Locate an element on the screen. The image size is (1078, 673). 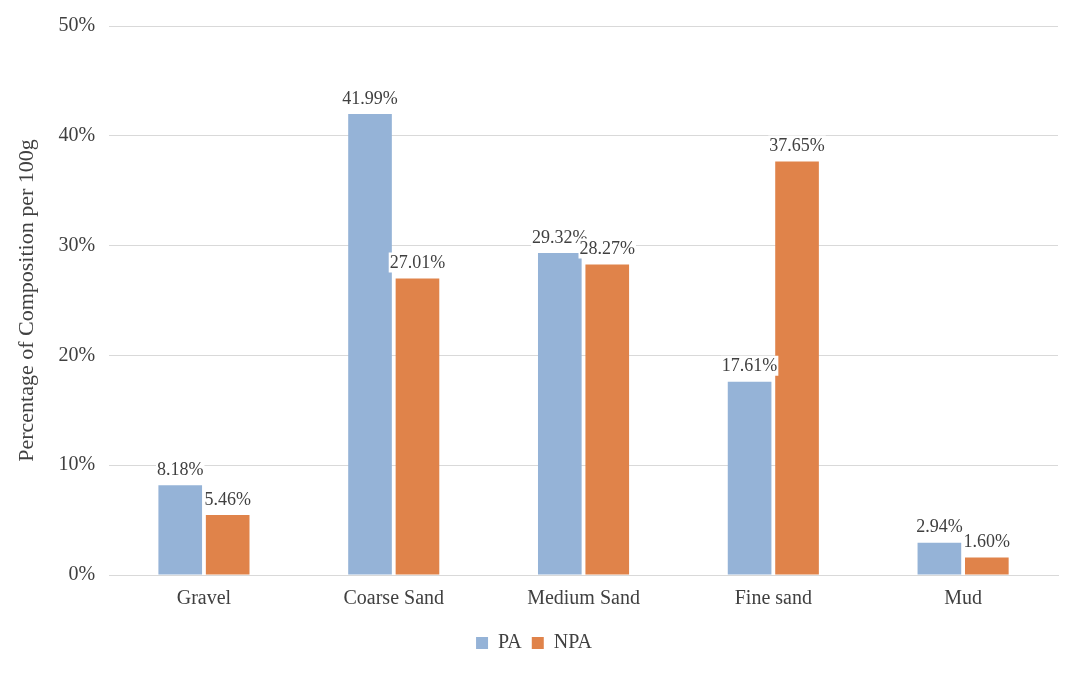
x-tick-label: Gravel is located at coordinates (204, 597).